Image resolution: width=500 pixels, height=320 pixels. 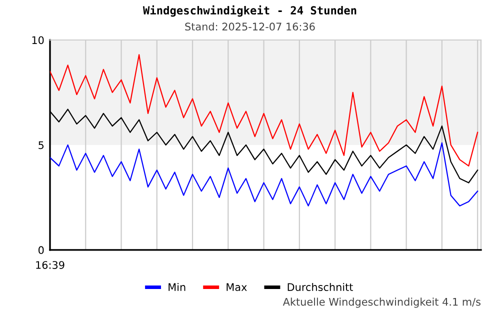 I want to click on legend-label: Max, so click(x=236, y=287).